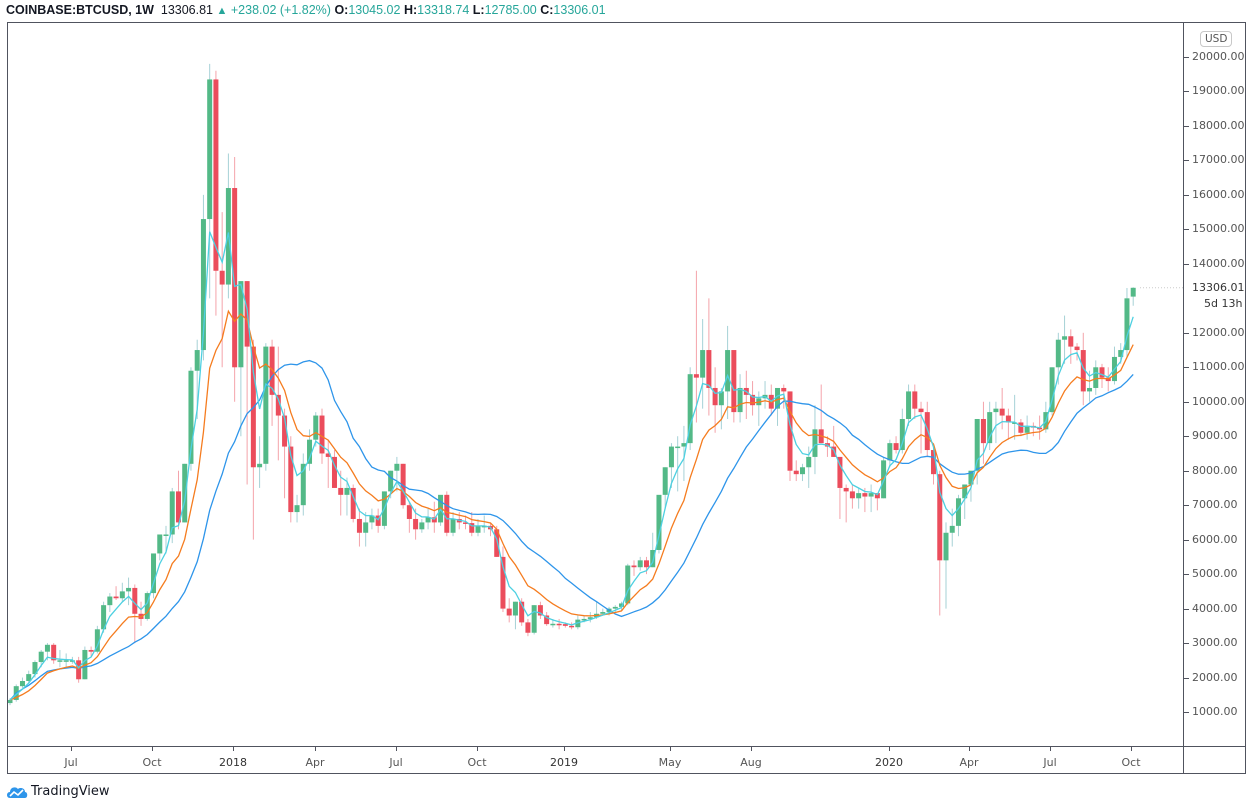 This screenshot has width=1253, height=808. Describe the element at coordinates (1215, 608) in the screenshot. I see `price-label: 4000.00` at that location.